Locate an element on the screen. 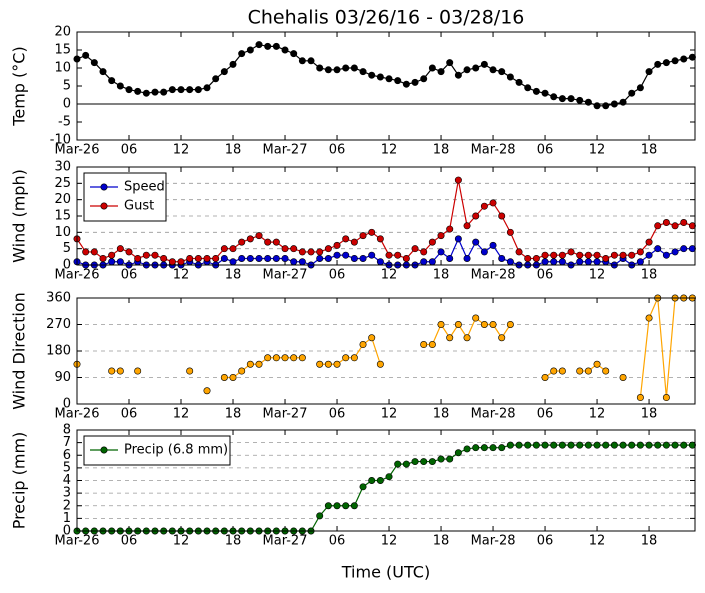 The height and width of the screenshot is (593, 705). y-tick-label: 5 is located at coordinates (67, 248).